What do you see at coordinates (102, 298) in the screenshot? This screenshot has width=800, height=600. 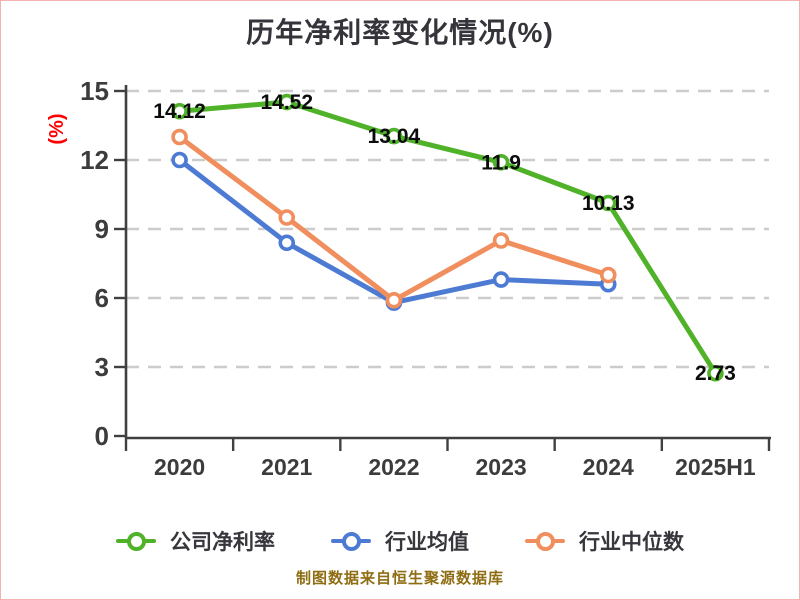 I see `y-tick-label: 6` at bounding box center [102, 298].